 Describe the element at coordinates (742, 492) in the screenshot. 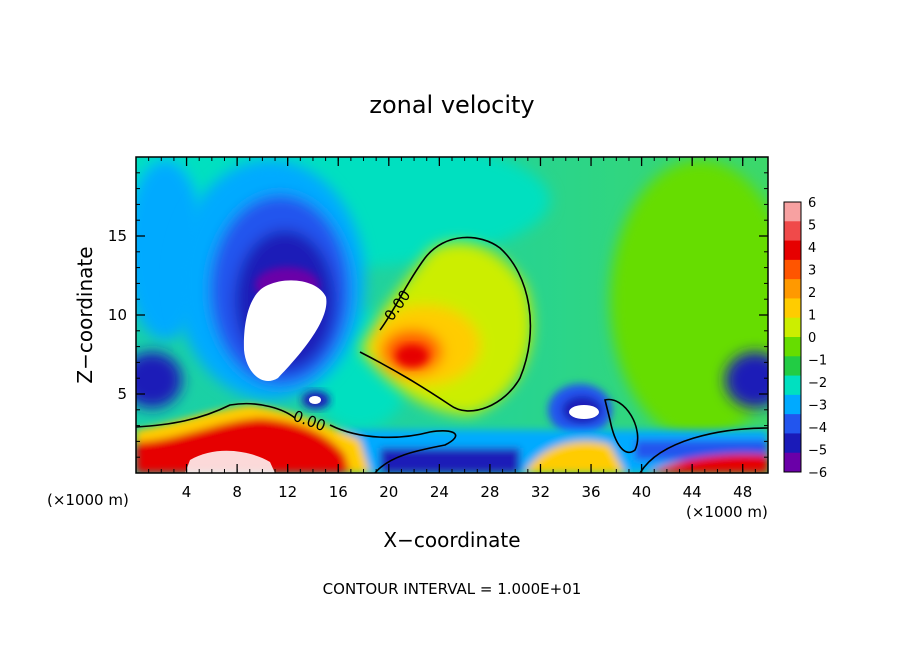

I see `x-tick-label: 48` at that location.